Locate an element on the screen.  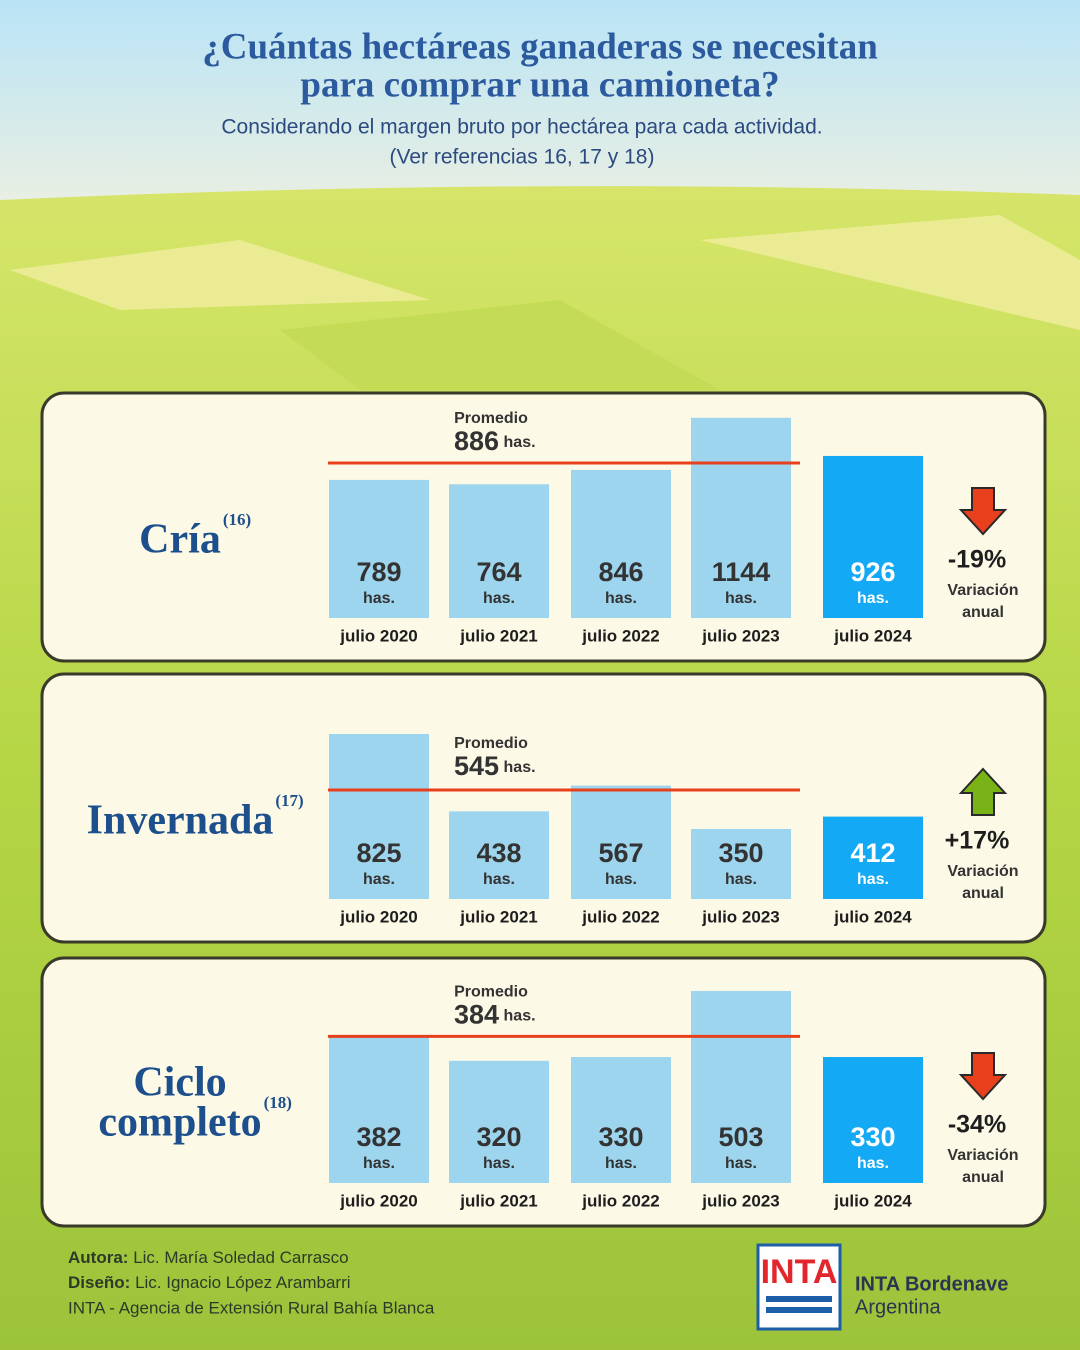
logo-box is located at coordinates (799, 1287).